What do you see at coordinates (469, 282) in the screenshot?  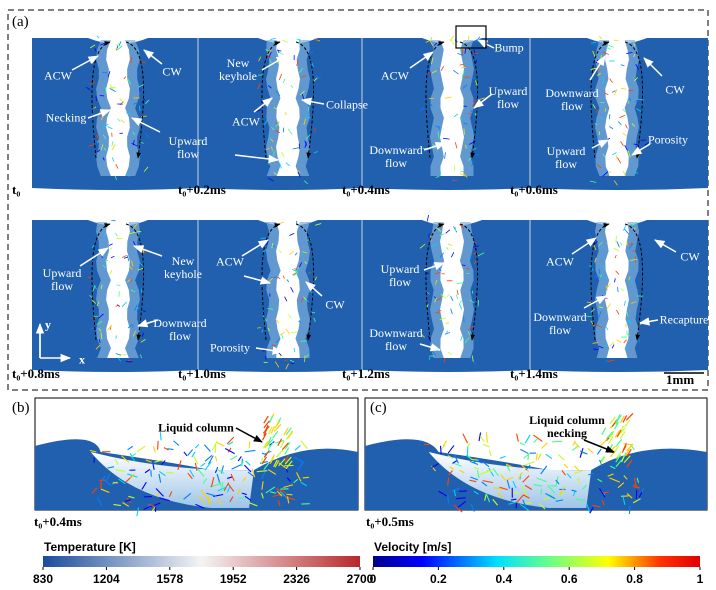 I see `flow-path` at bounding box center [469, 282].